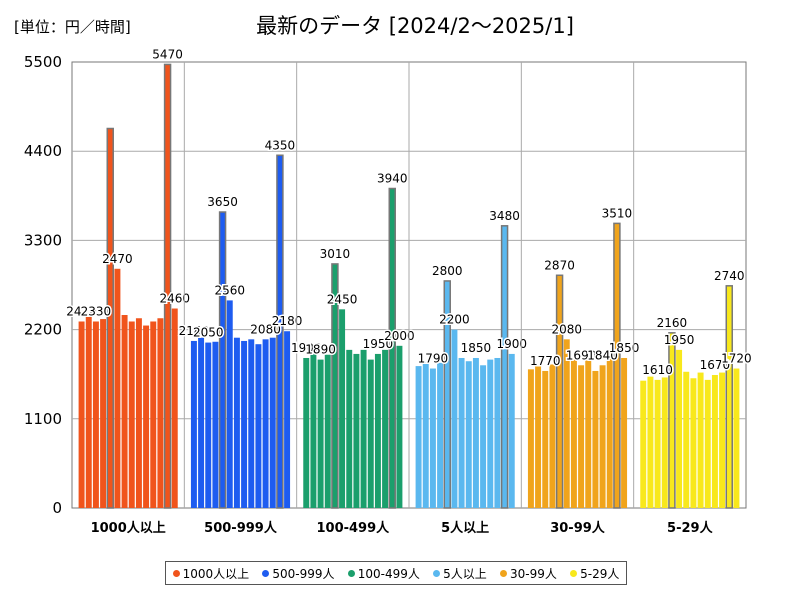  What do you see at coordinates (715, 365) in the screenshot?
I see `data-label: 1670` at bounding box center [715, 365].